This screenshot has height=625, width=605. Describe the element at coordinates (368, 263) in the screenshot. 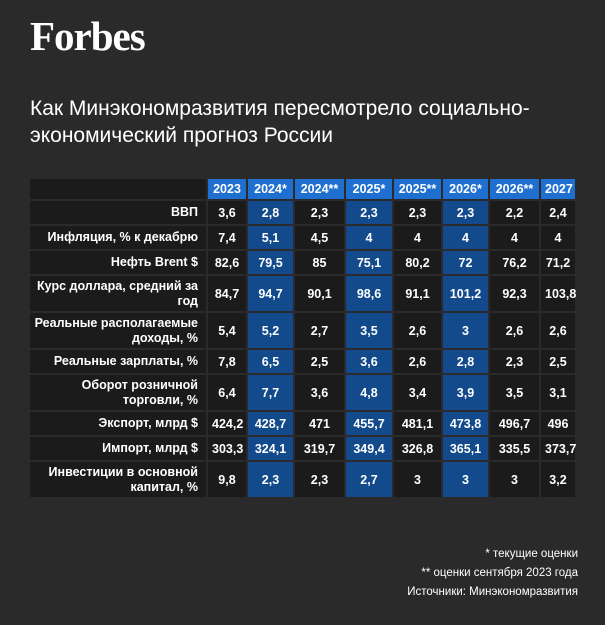

I see `table-cell: 75,1` at that location.